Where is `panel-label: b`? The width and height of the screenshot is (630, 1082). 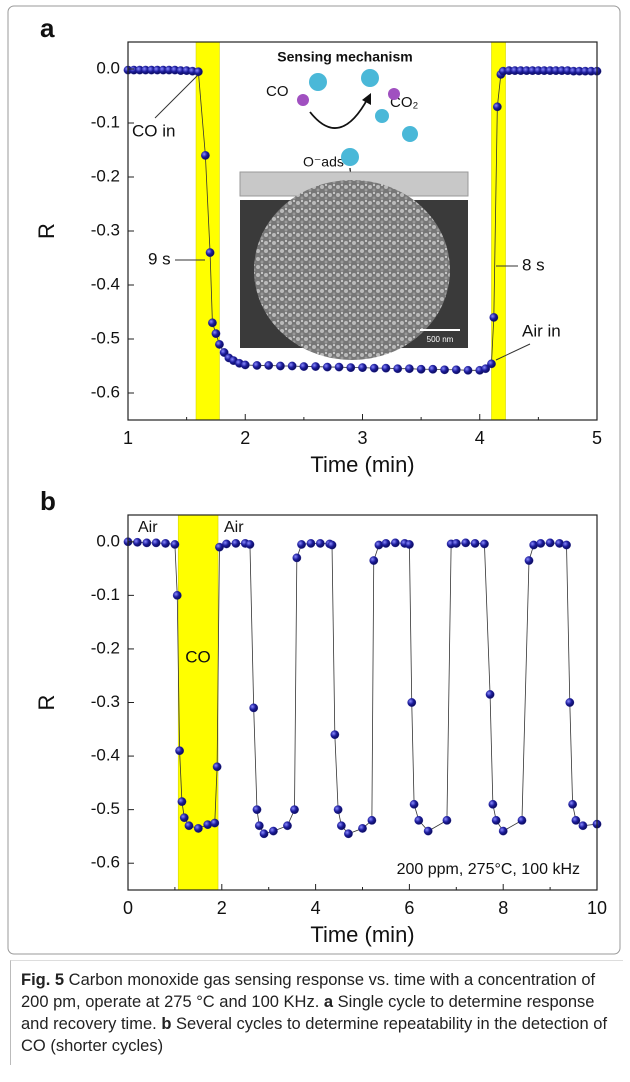 panel-label: b is located at coordinates (48, 501).